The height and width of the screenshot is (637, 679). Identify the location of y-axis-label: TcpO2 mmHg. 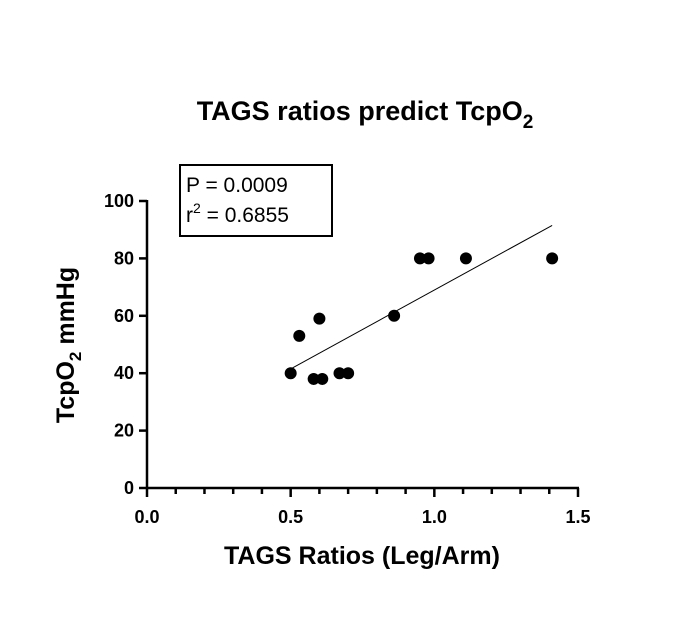
(68, 345).